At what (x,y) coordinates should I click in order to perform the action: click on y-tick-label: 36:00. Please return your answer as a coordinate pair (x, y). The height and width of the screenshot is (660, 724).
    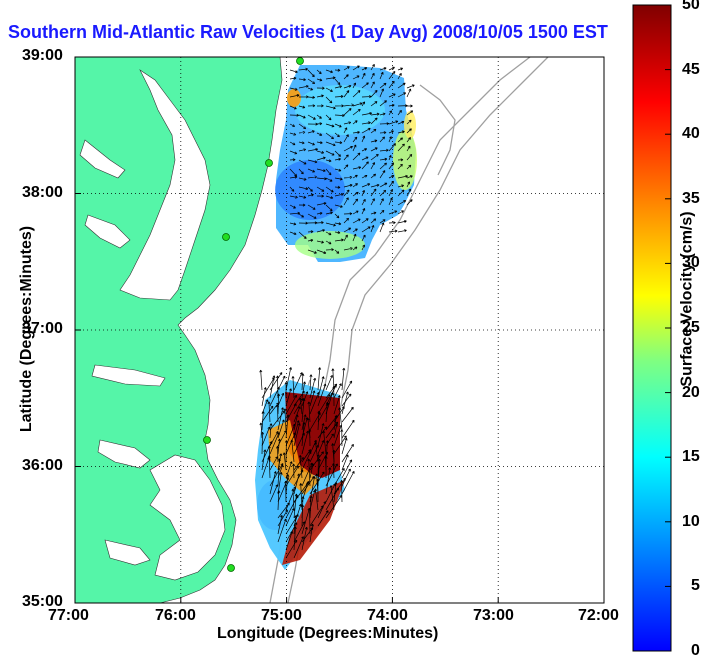
    Looking at the image, I should click on (42, 465).